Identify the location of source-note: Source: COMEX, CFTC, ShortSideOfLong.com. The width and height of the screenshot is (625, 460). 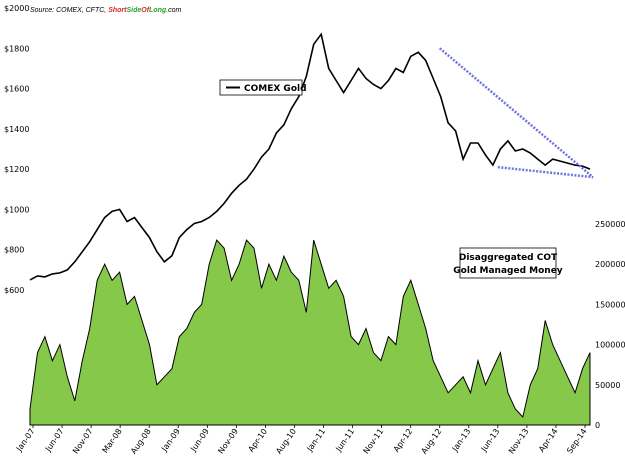
(105, 10).